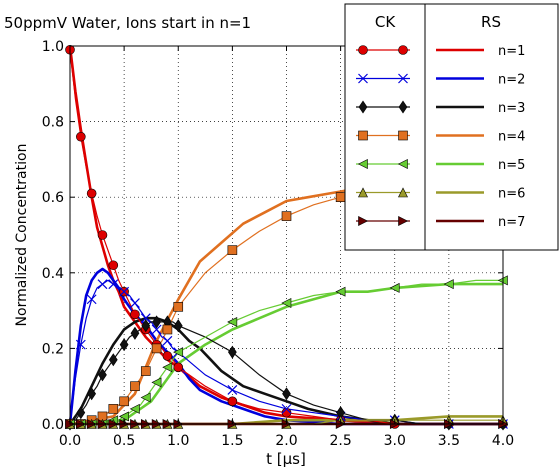 The image size is (560, 471). What do you see at coordinates (440, 137) in the screenshot?
I see `legend-rows: n=1 n=2 n=3 n=4 n=5 n=6 n=7` at bounding box center [440, 137].